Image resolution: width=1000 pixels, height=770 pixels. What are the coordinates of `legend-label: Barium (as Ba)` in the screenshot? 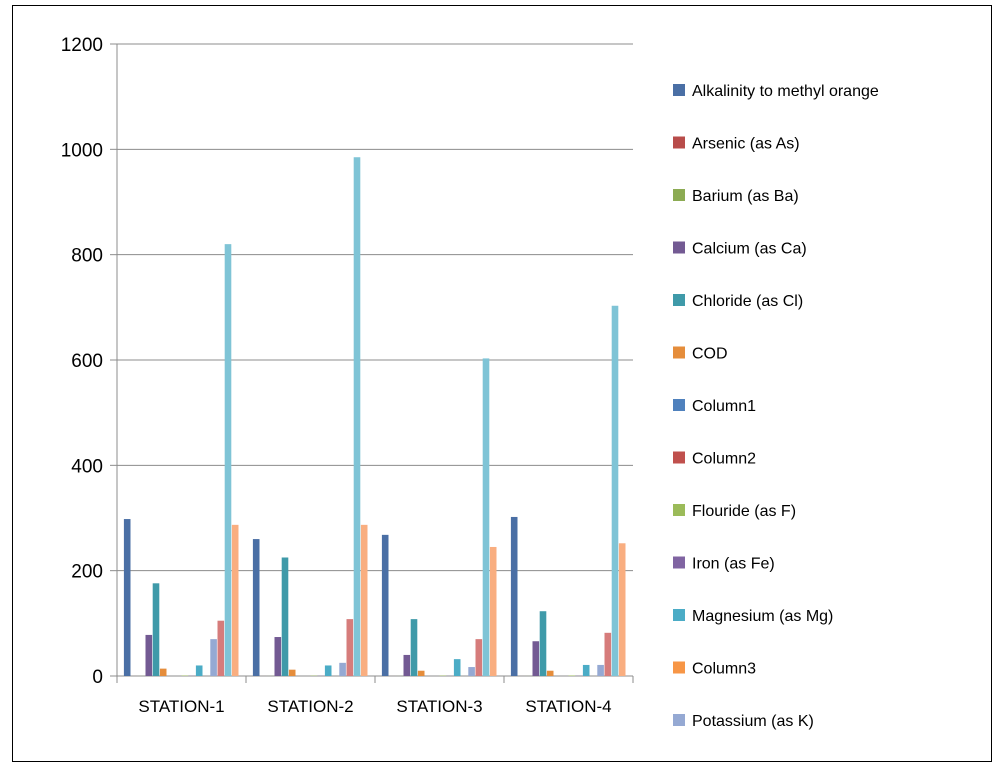 It's located at (745, 196).